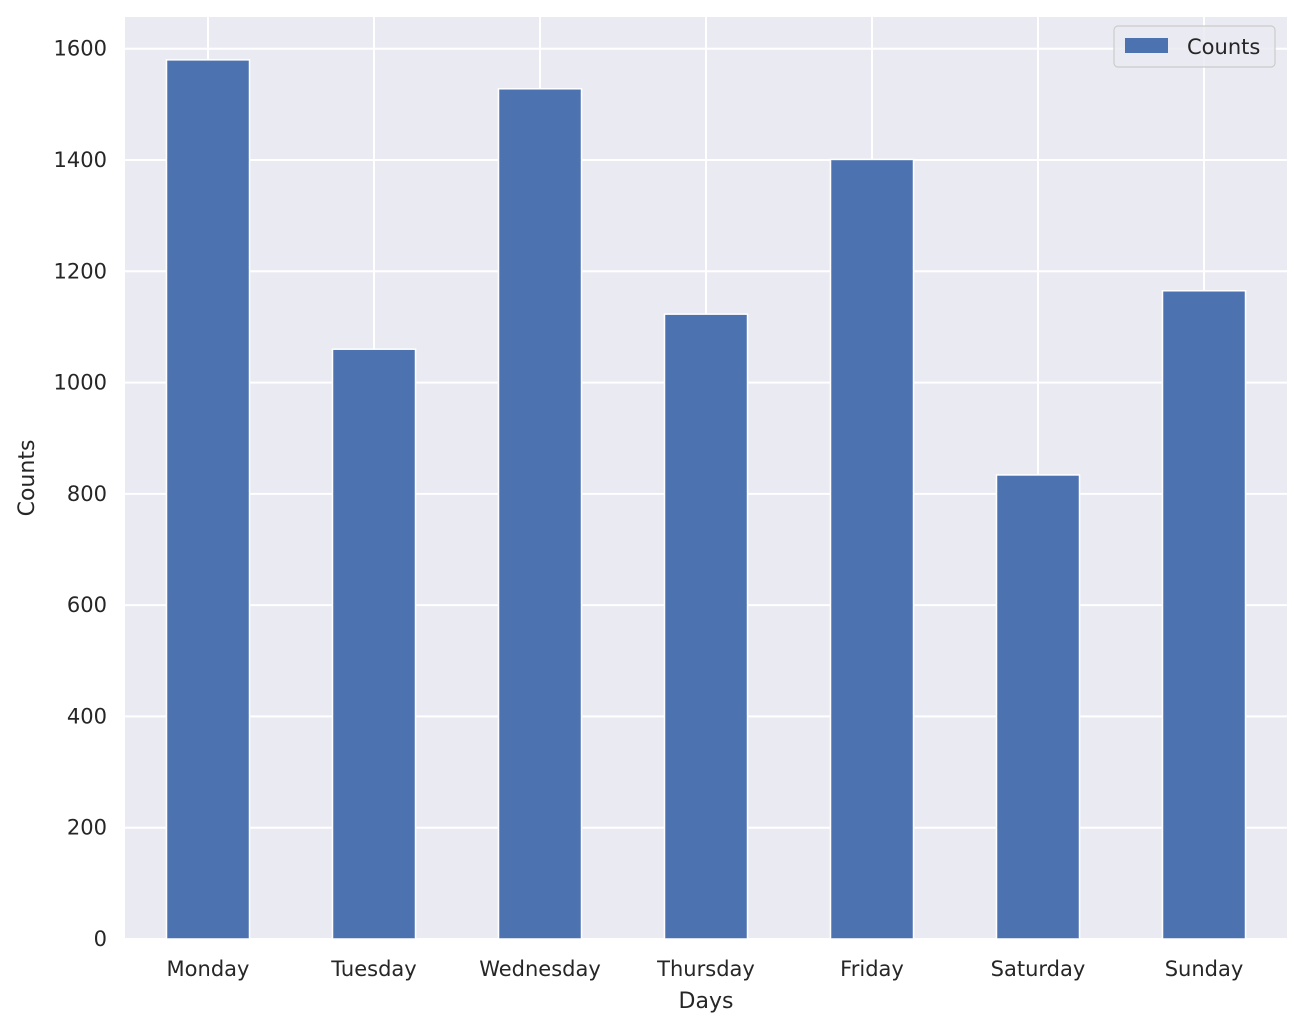 This screenshot has height=1029, width=1302. I want to click on x-tick-label: Friday, so click(872, 969).